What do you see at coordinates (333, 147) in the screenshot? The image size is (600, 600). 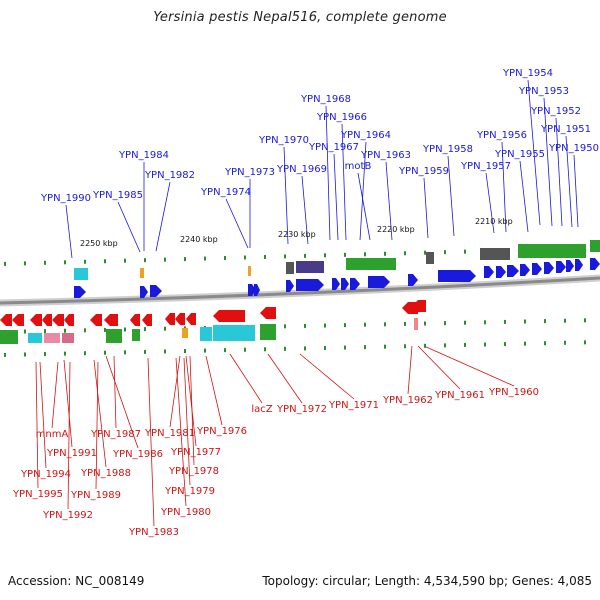 I see `gene-label-top: YPN_1967` at bounding box center [333, 147].